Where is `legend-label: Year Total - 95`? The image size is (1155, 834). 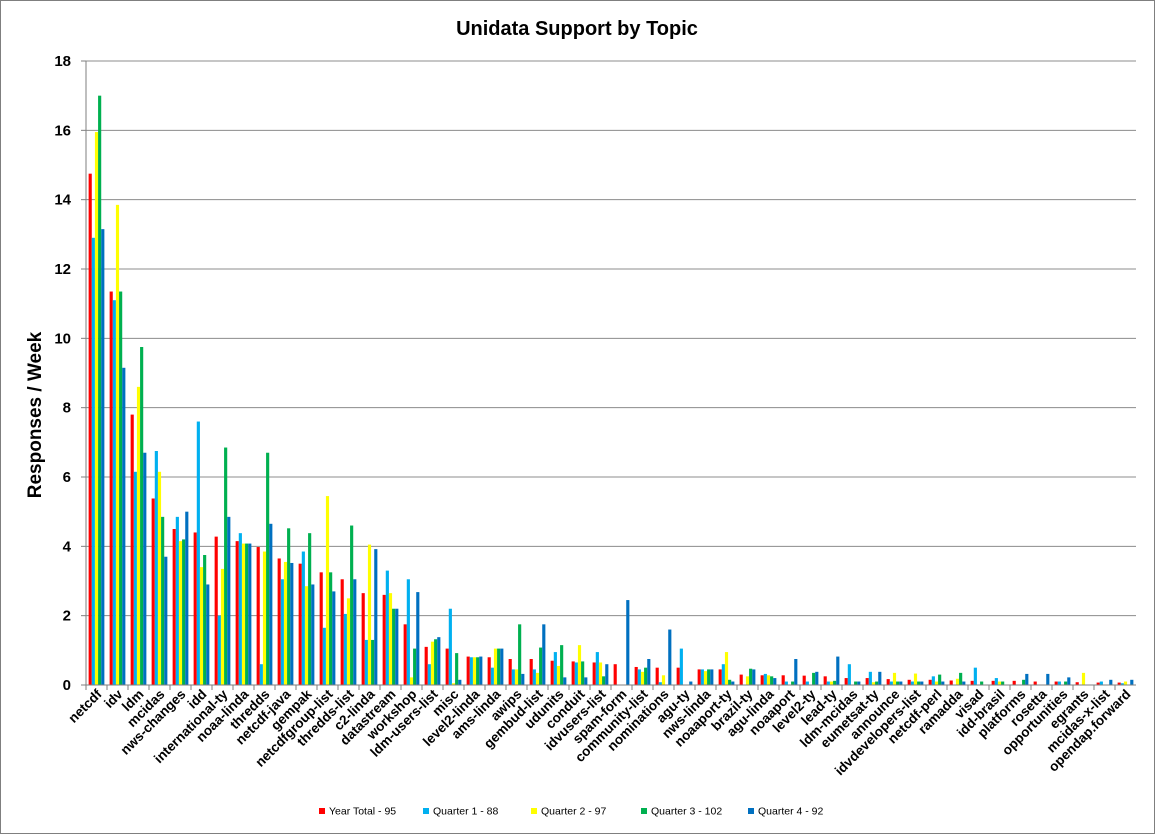 legend-label: Year Total - 95 is located at coordinates (362, 812).